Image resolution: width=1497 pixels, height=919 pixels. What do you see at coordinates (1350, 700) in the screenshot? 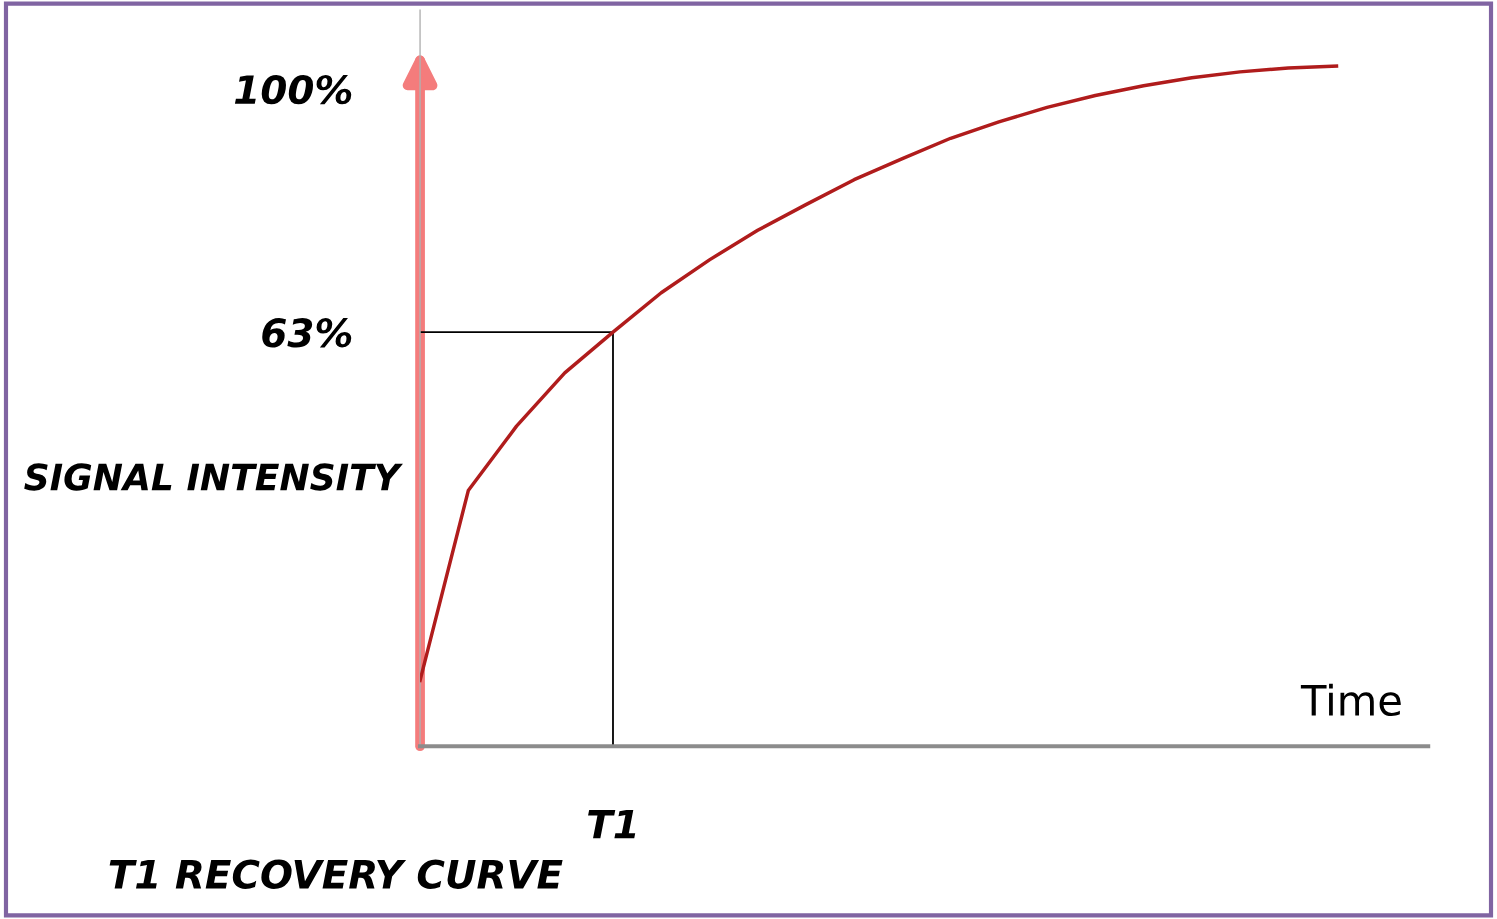
I see `x-axis-title: Time` at bounding box center [1350, 700].